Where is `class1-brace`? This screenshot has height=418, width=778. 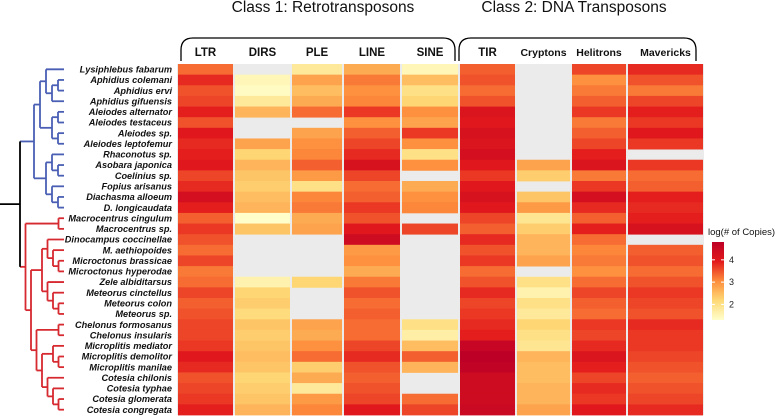 class1-brace is located at coordinates (318, 49).